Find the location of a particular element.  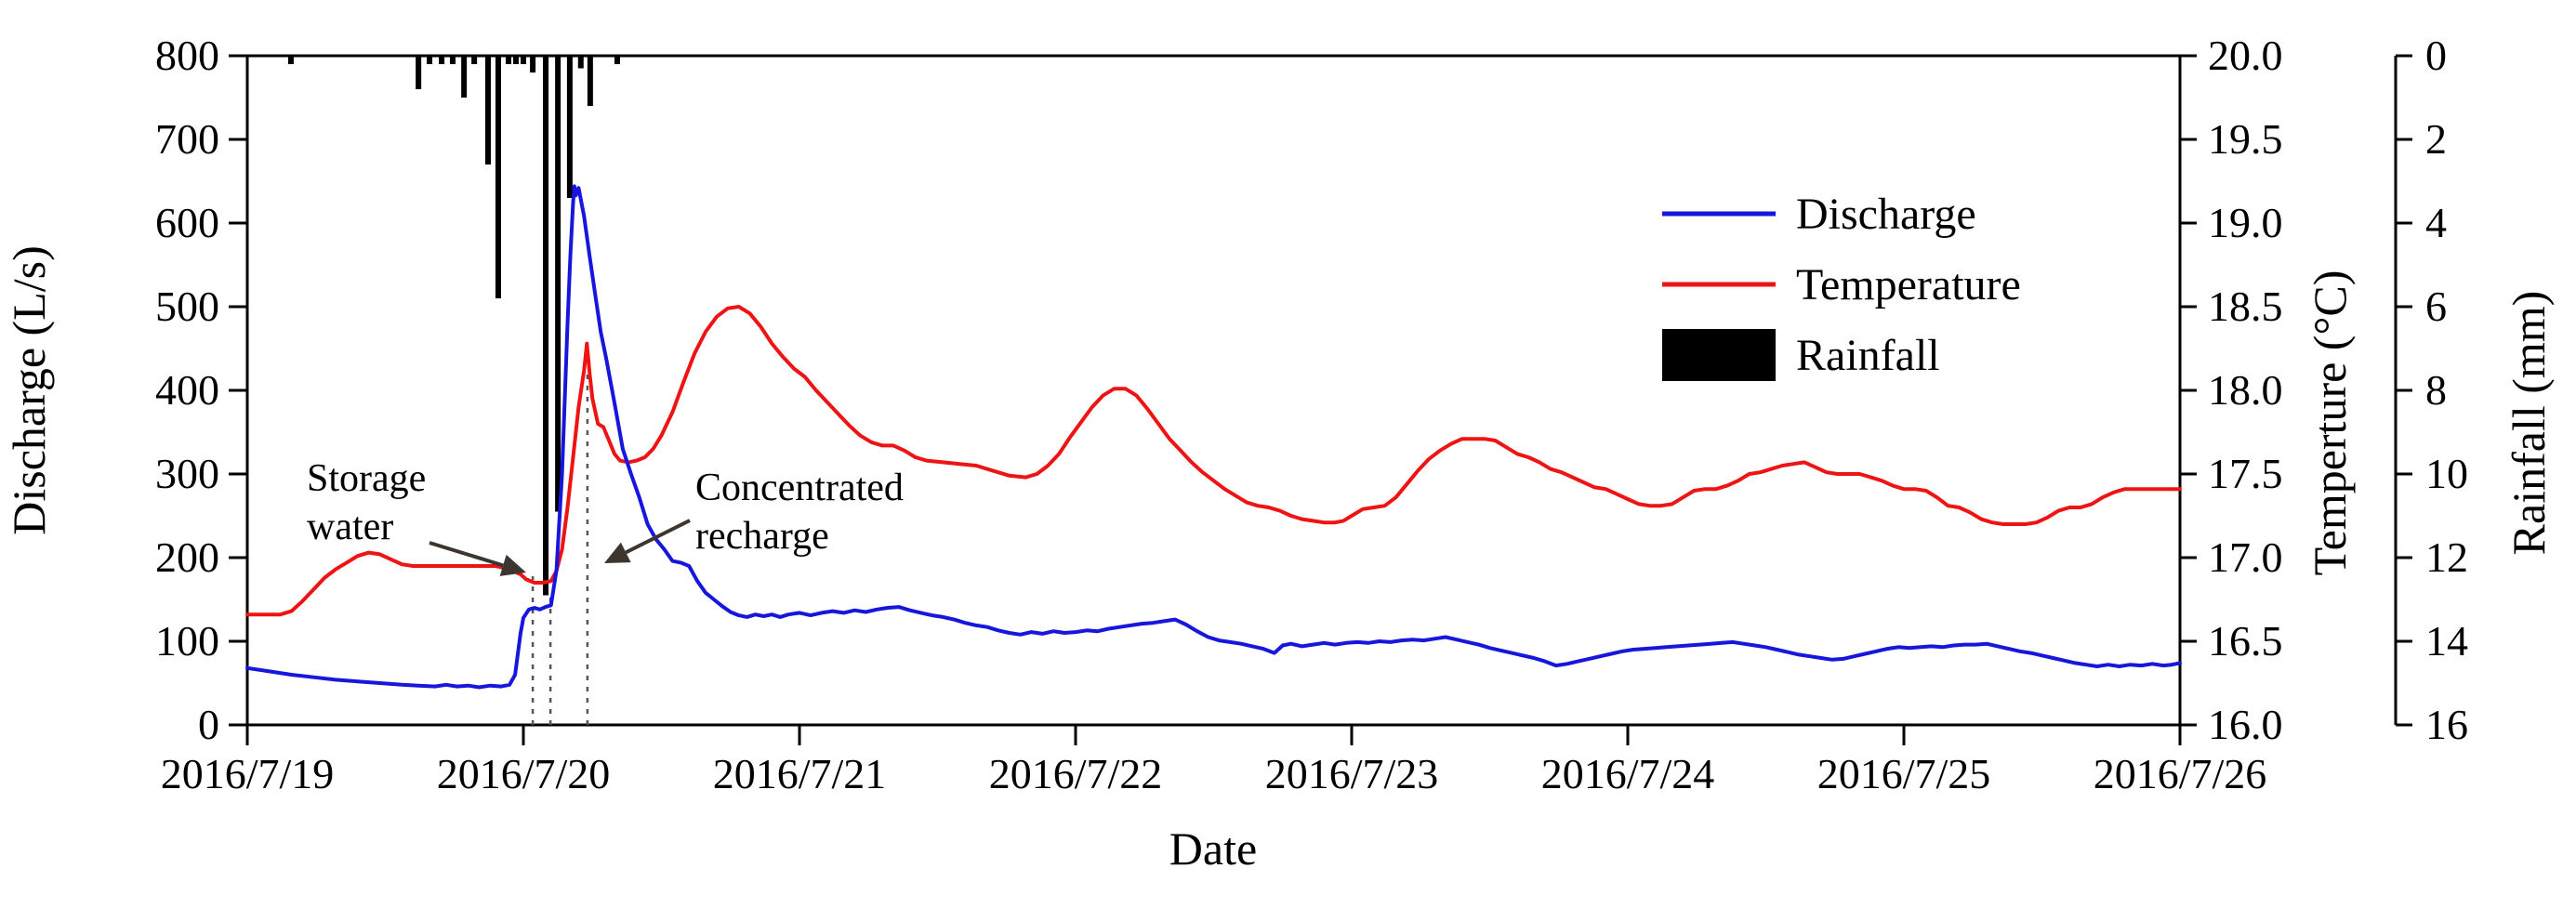

rainfall-legend-swatch is located at coordinates (1719, 355).